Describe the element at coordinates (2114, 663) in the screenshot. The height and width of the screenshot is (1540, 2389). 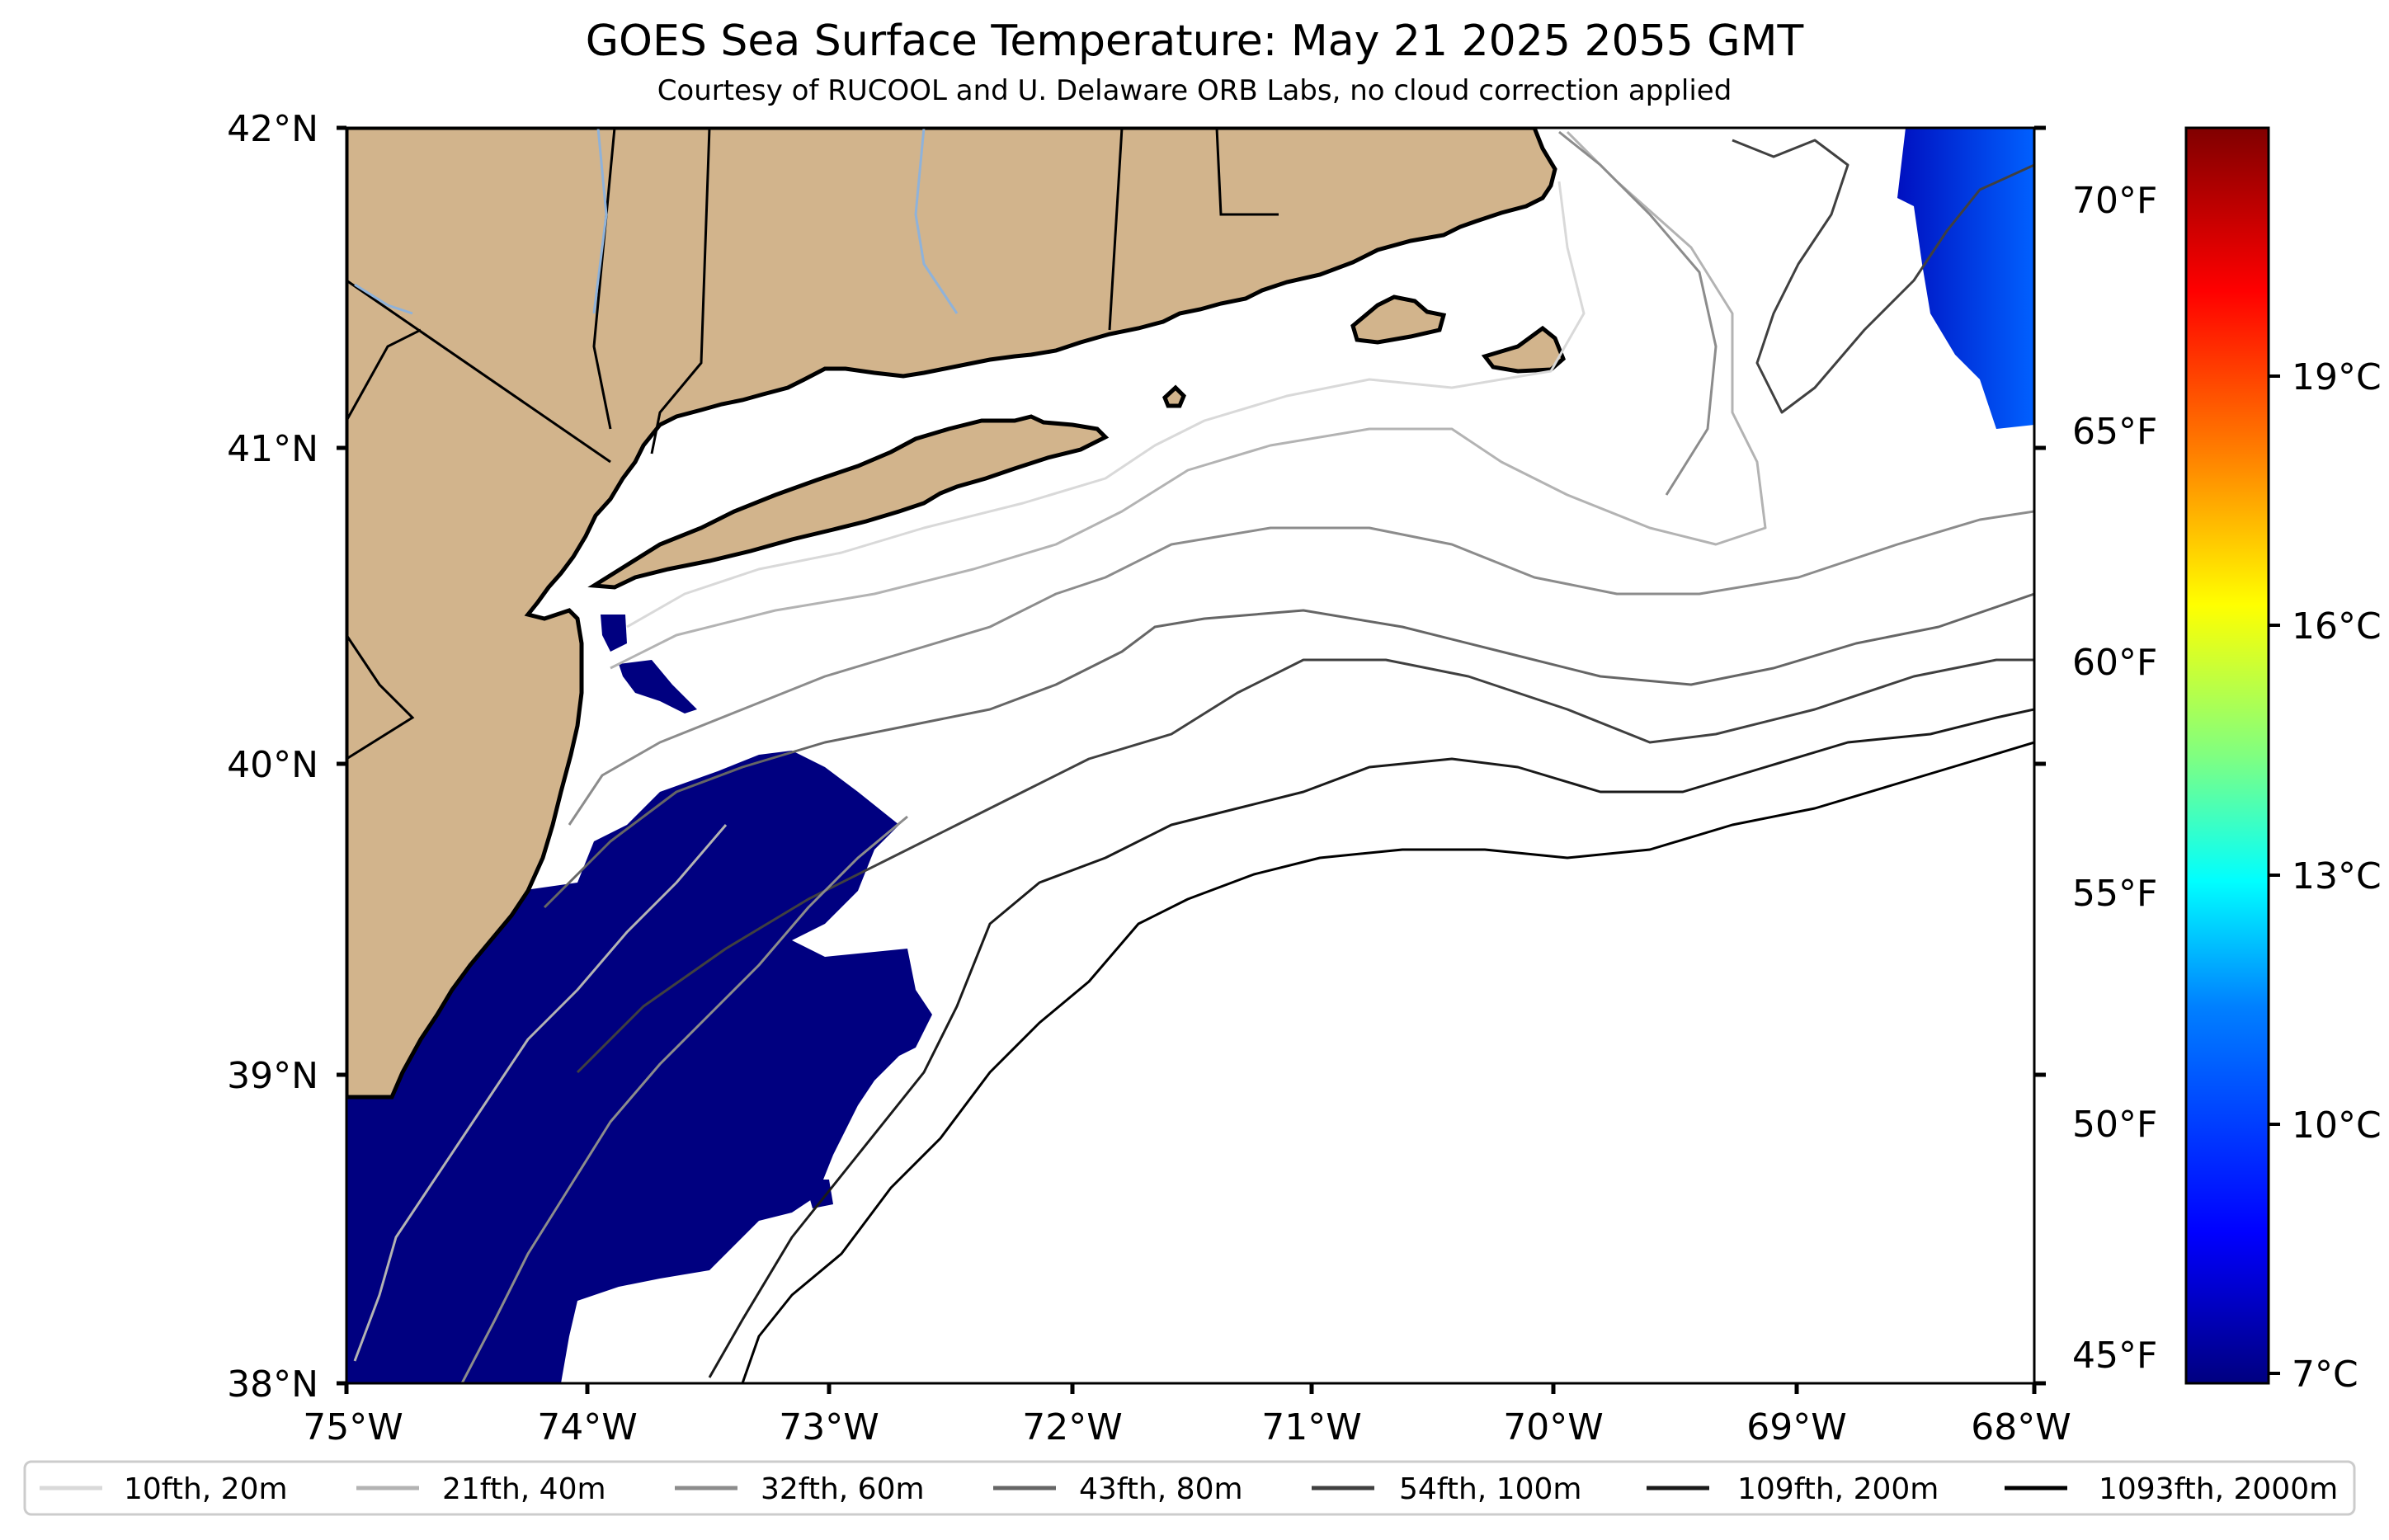
I see `fahrenheit-label: 60°F` at that location.